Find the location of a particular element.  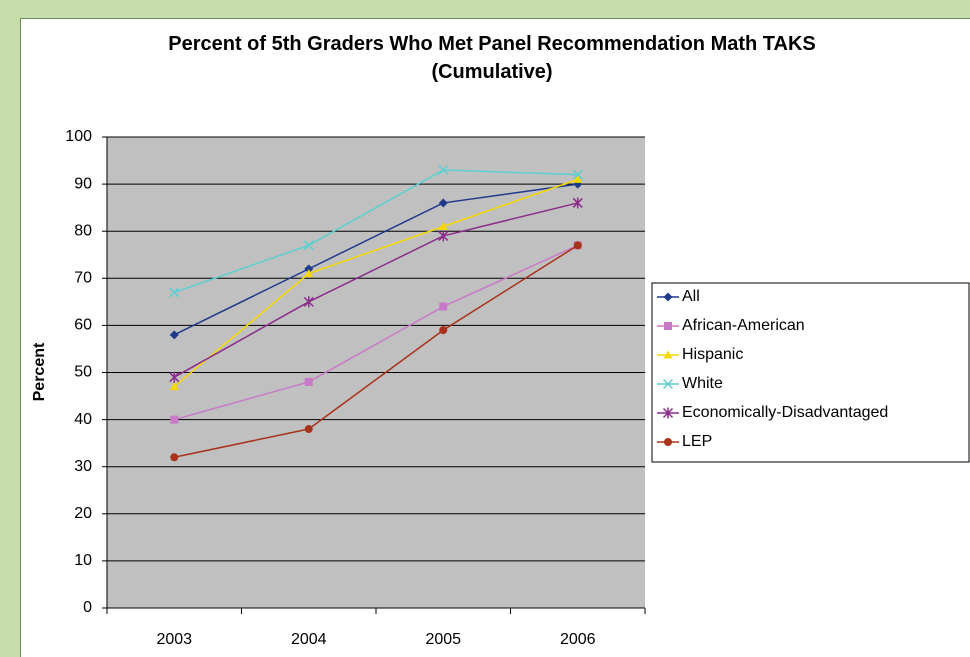

y-tick-label: 40 is located at coordinates (83, 419).